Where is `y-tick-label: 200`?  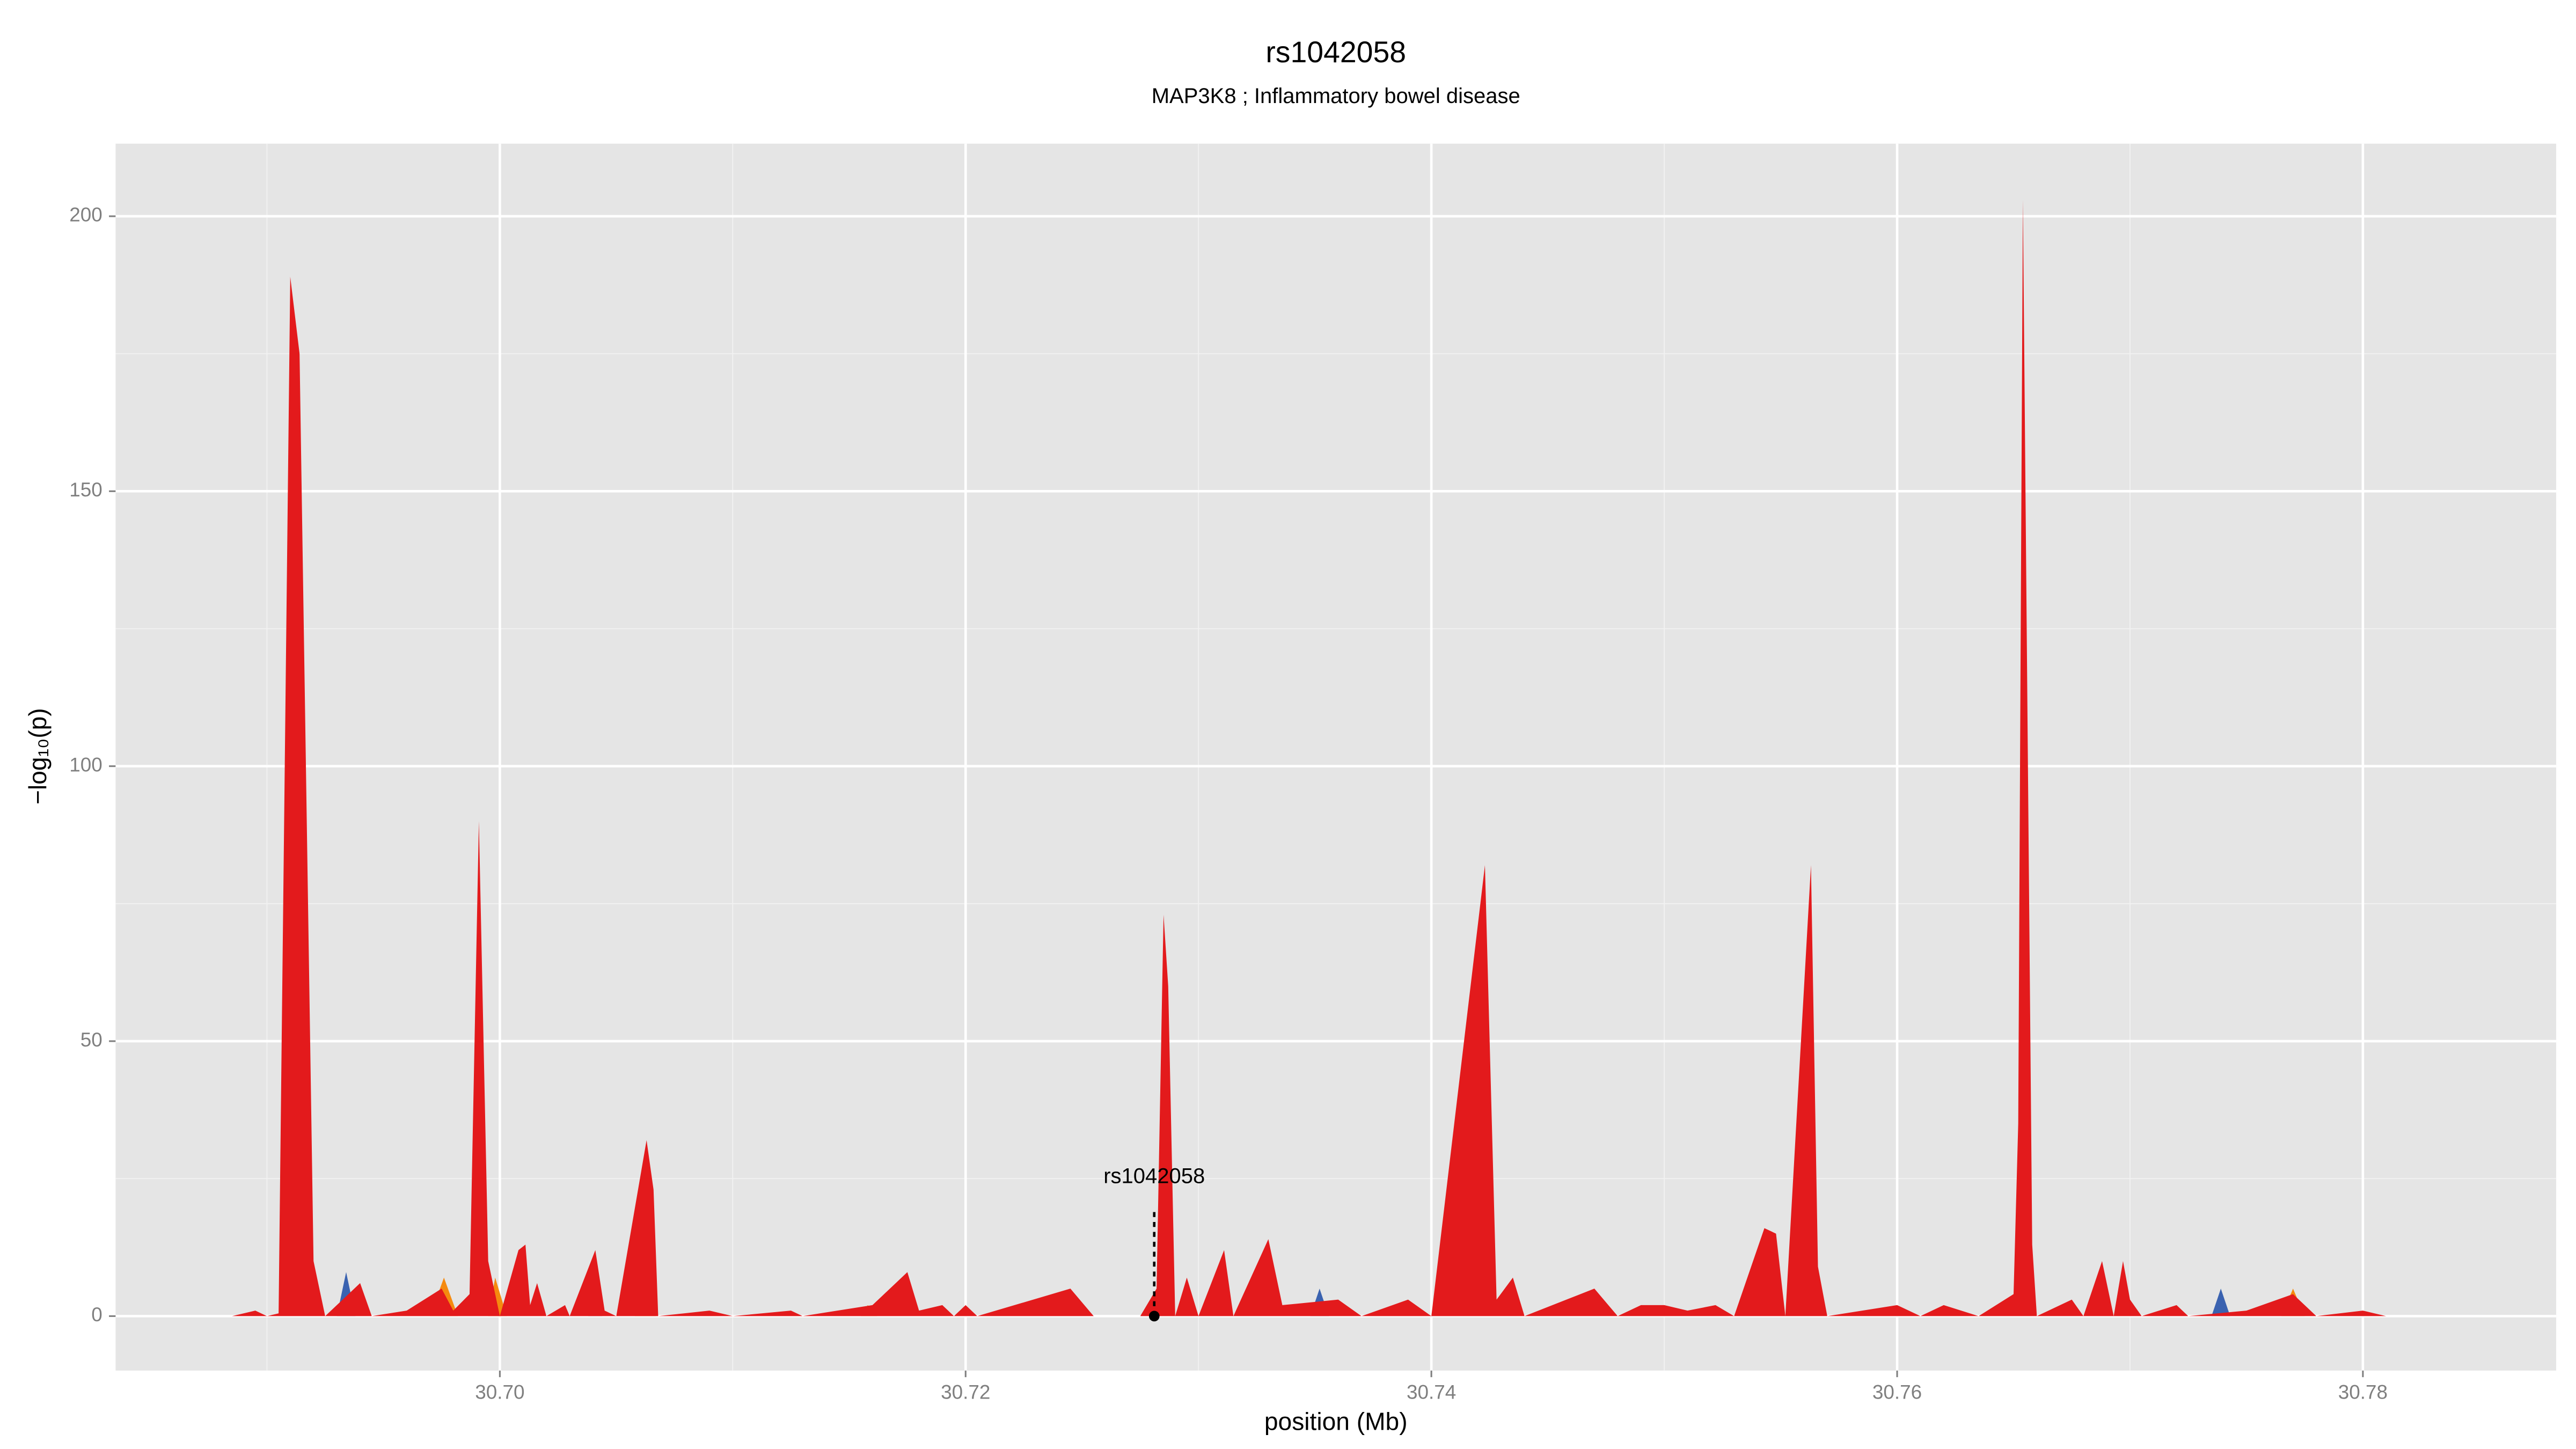
y-tick-label: 200 is located at coordinates (86, 215).